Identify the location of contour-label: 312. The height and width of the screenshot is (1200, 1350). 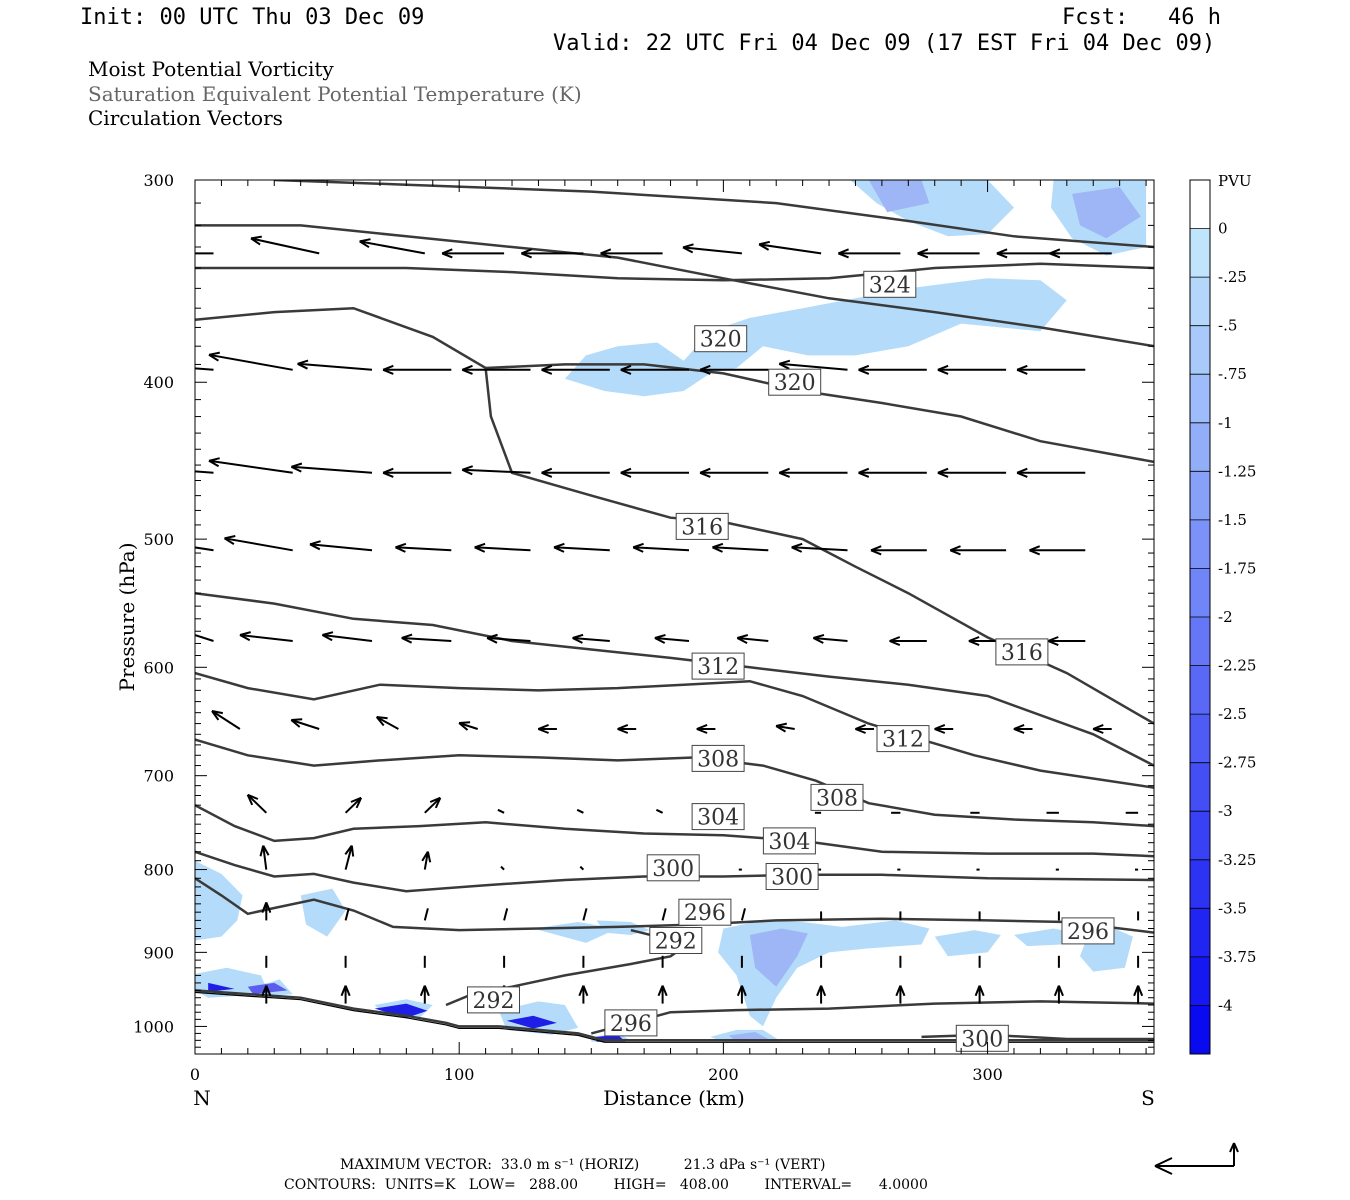
(718, 666).